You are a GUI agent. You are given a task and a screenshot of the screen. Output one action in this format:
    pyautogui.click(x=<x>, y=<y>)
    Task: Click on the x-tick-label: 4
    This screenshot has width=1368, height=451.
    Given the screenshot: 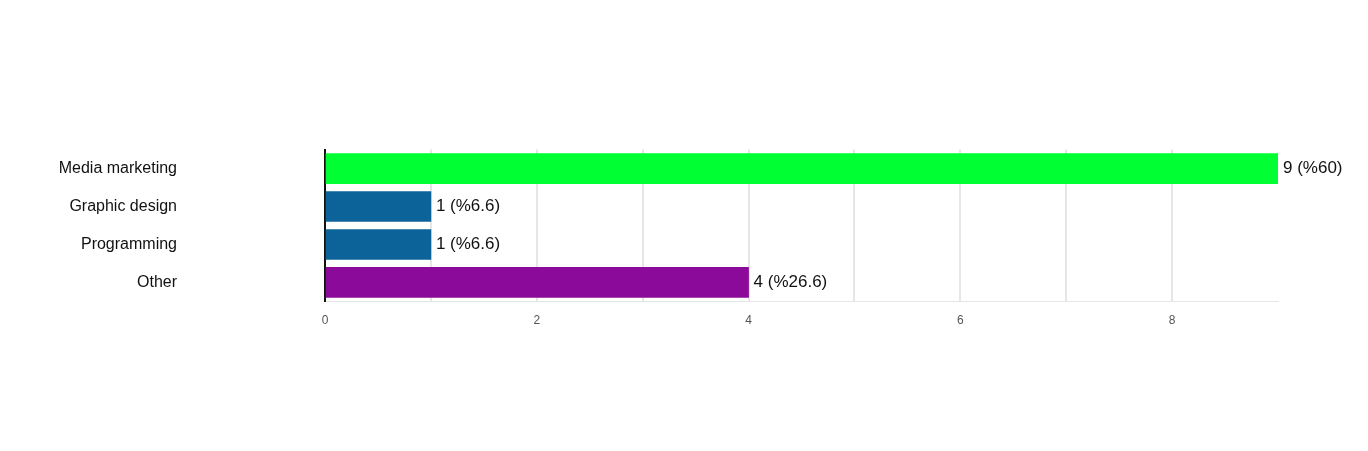 What is the action you would take?
    pyautogui.click(x=749, y=319)
    